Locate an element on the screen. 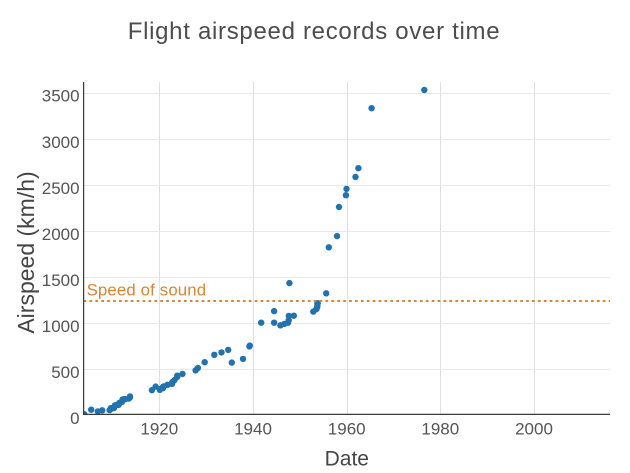 This screenshot has width=630, height=473. svg-text: Date is located at coordinates (347, 458).